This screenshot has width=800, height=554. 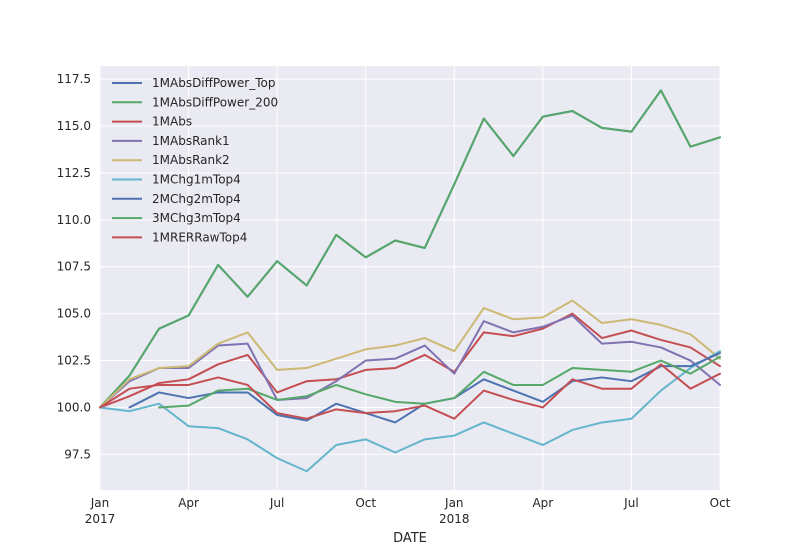 I want to click on legend-label-1mabs: 1MAbs, so click(x=172, y=122).